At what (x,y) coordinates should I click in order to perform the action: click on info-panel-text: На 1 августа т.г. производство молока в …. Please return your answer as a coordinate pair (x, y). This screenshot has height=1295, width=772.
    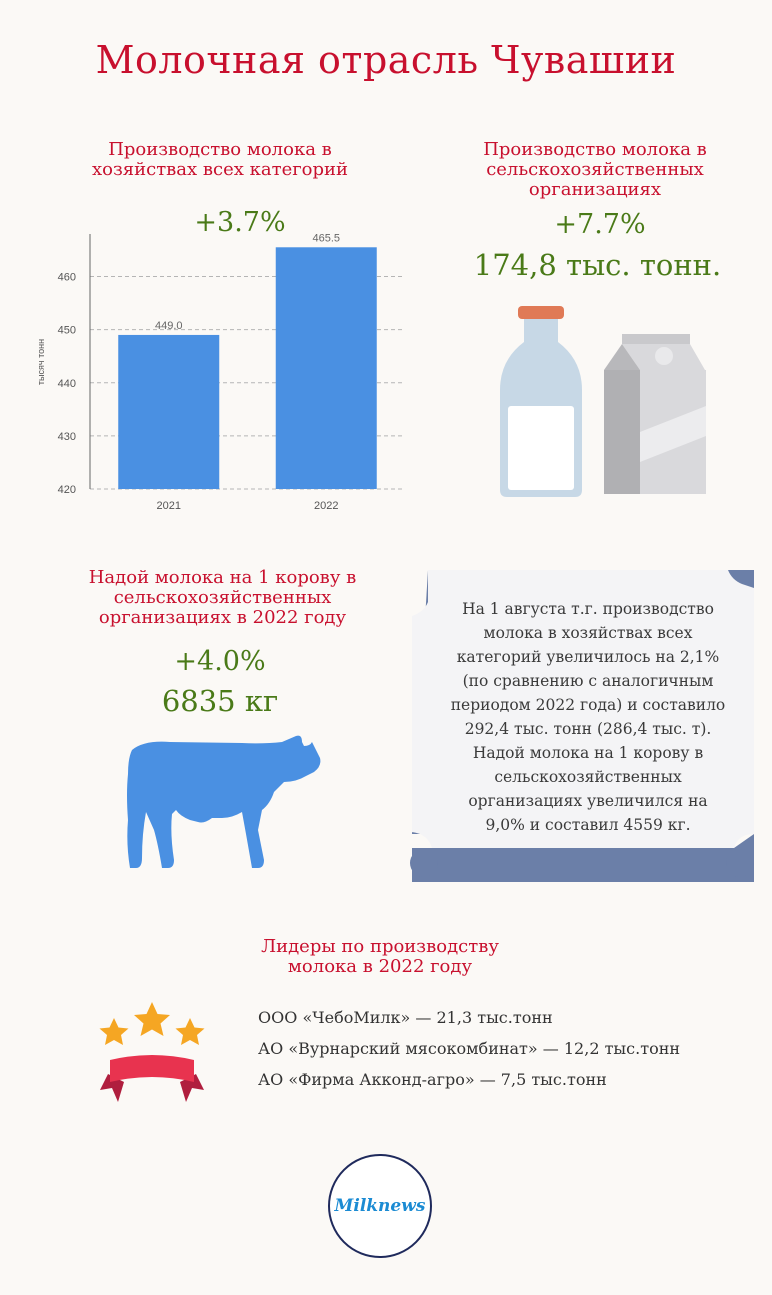
    Looking at the image, I should click on (588, 717).